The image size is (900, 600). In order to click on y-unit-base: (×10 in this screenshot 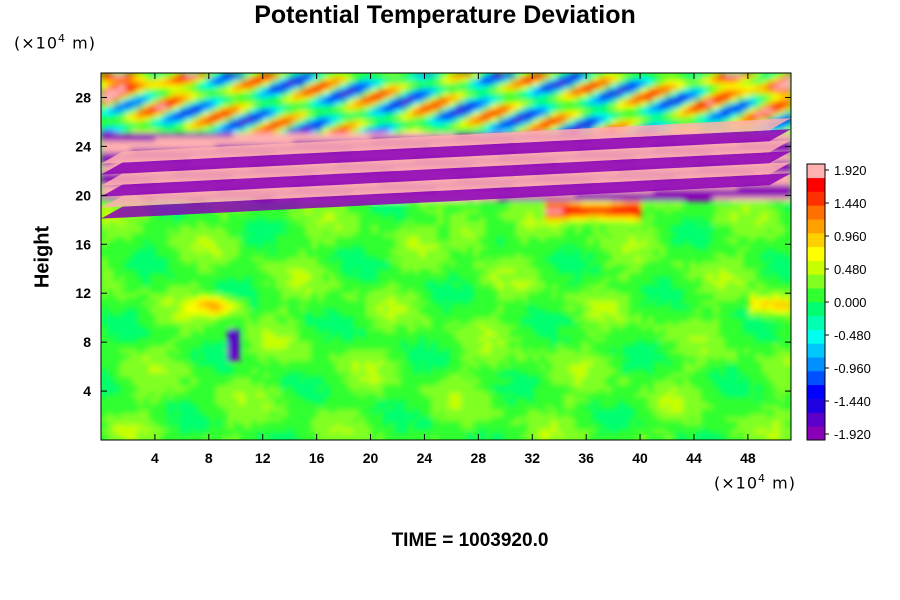, I will do `click(36, 43)`.